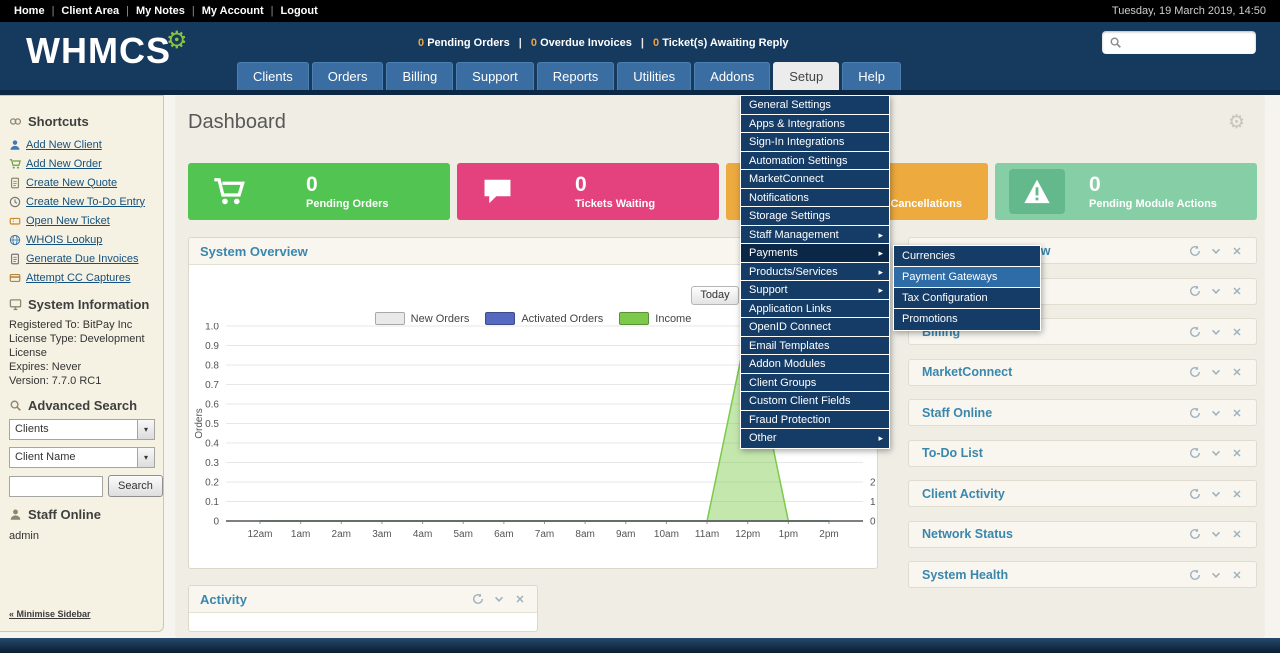 The width and height of the screenshot is (1280, 653). What do you see at coordinates (299, 11) in the screenshot?
I see `topbar-link-logout: Logout` at bounding box center [299, 11].